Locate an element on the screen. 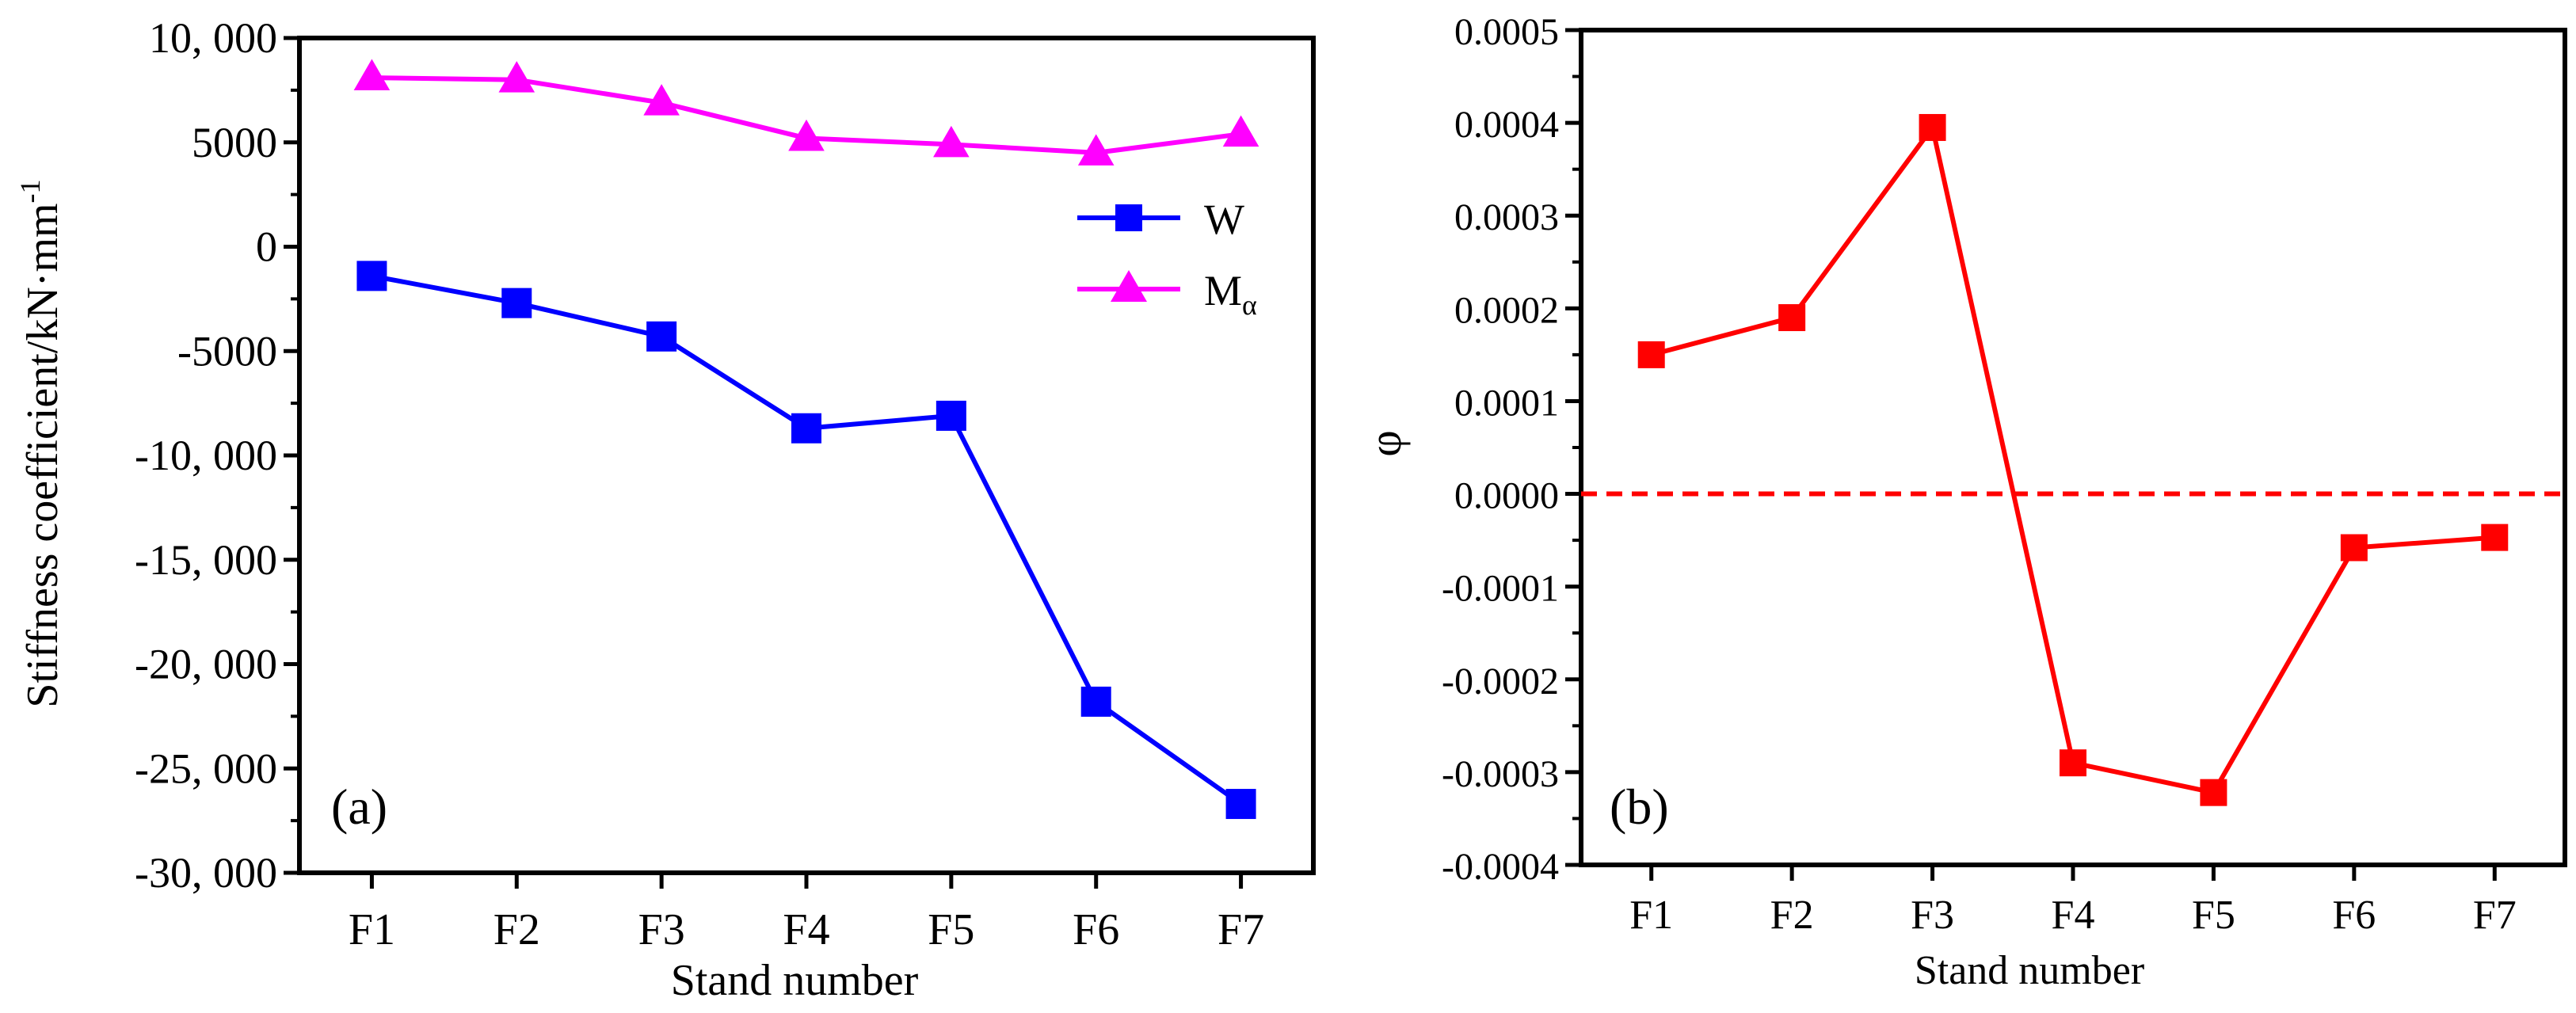  panel-b-y-tick-label: 0.0002 is located at coordinates (1507, 310).